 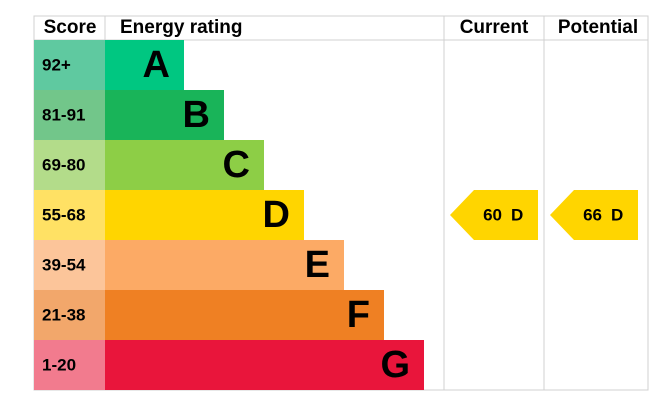 I want to click on current-arrow, so click(x=494, y=215).